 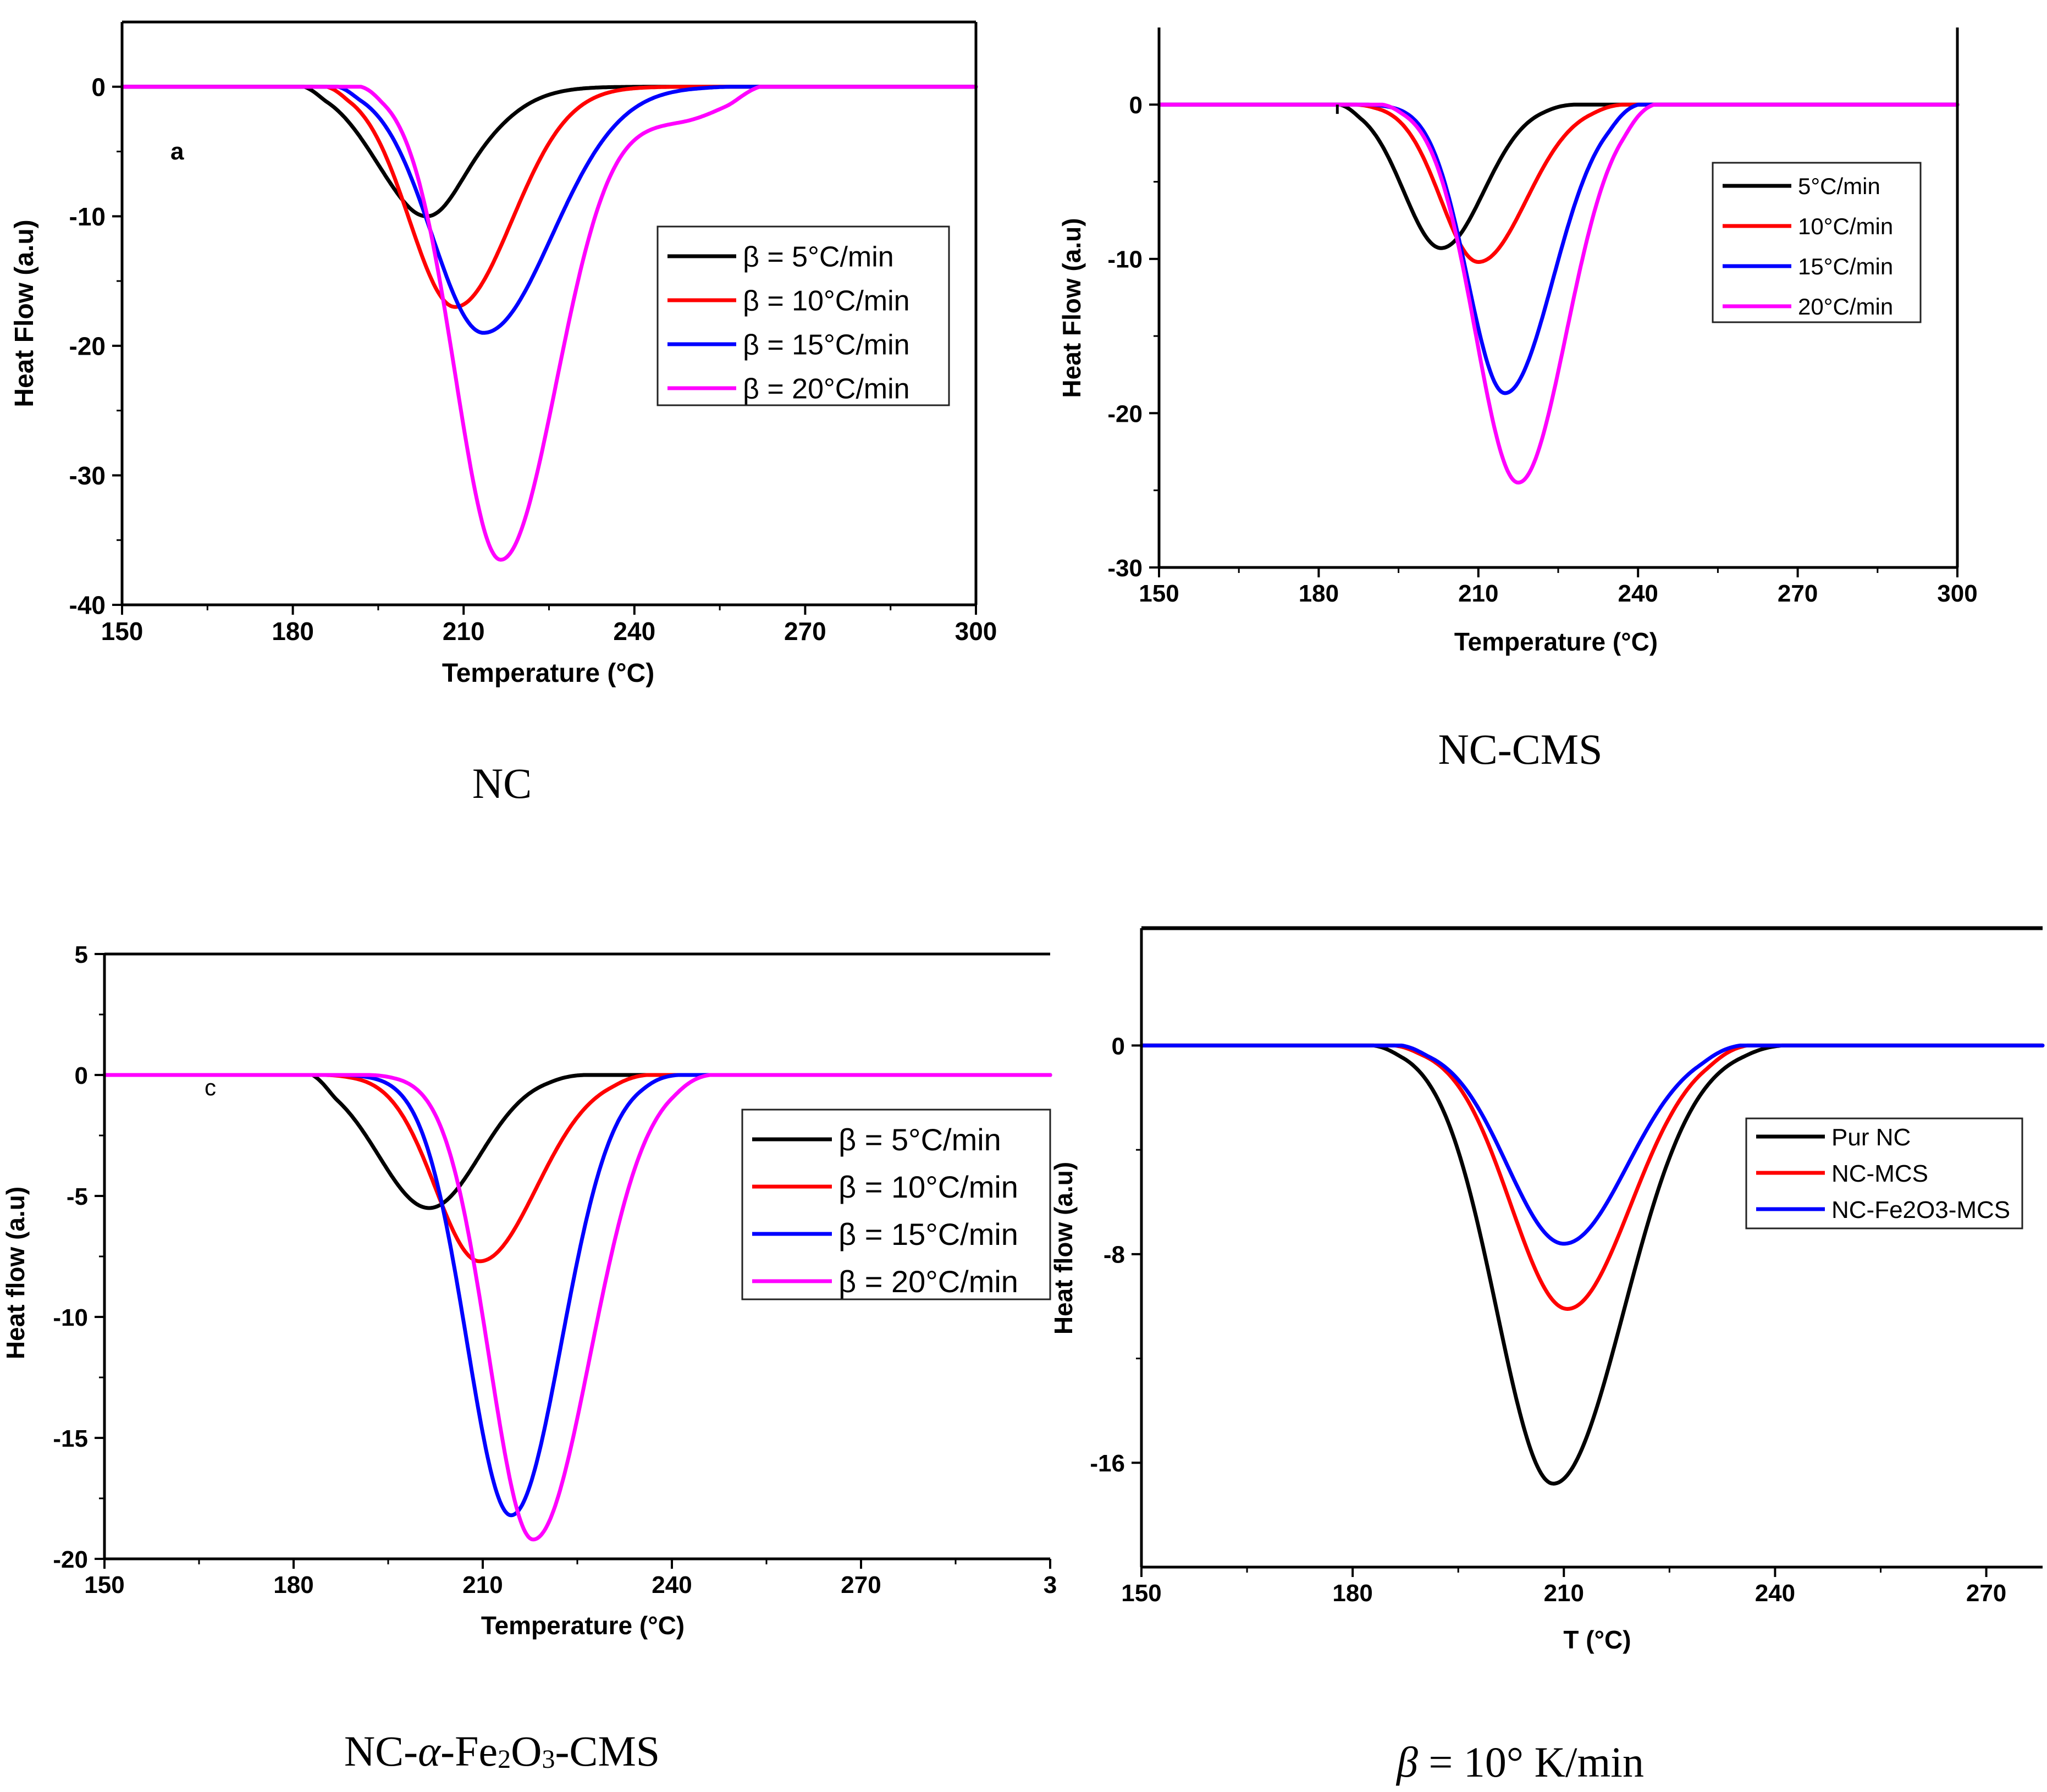 I want to click on caption-c-alpha: α, so click(x=430, y=1751).